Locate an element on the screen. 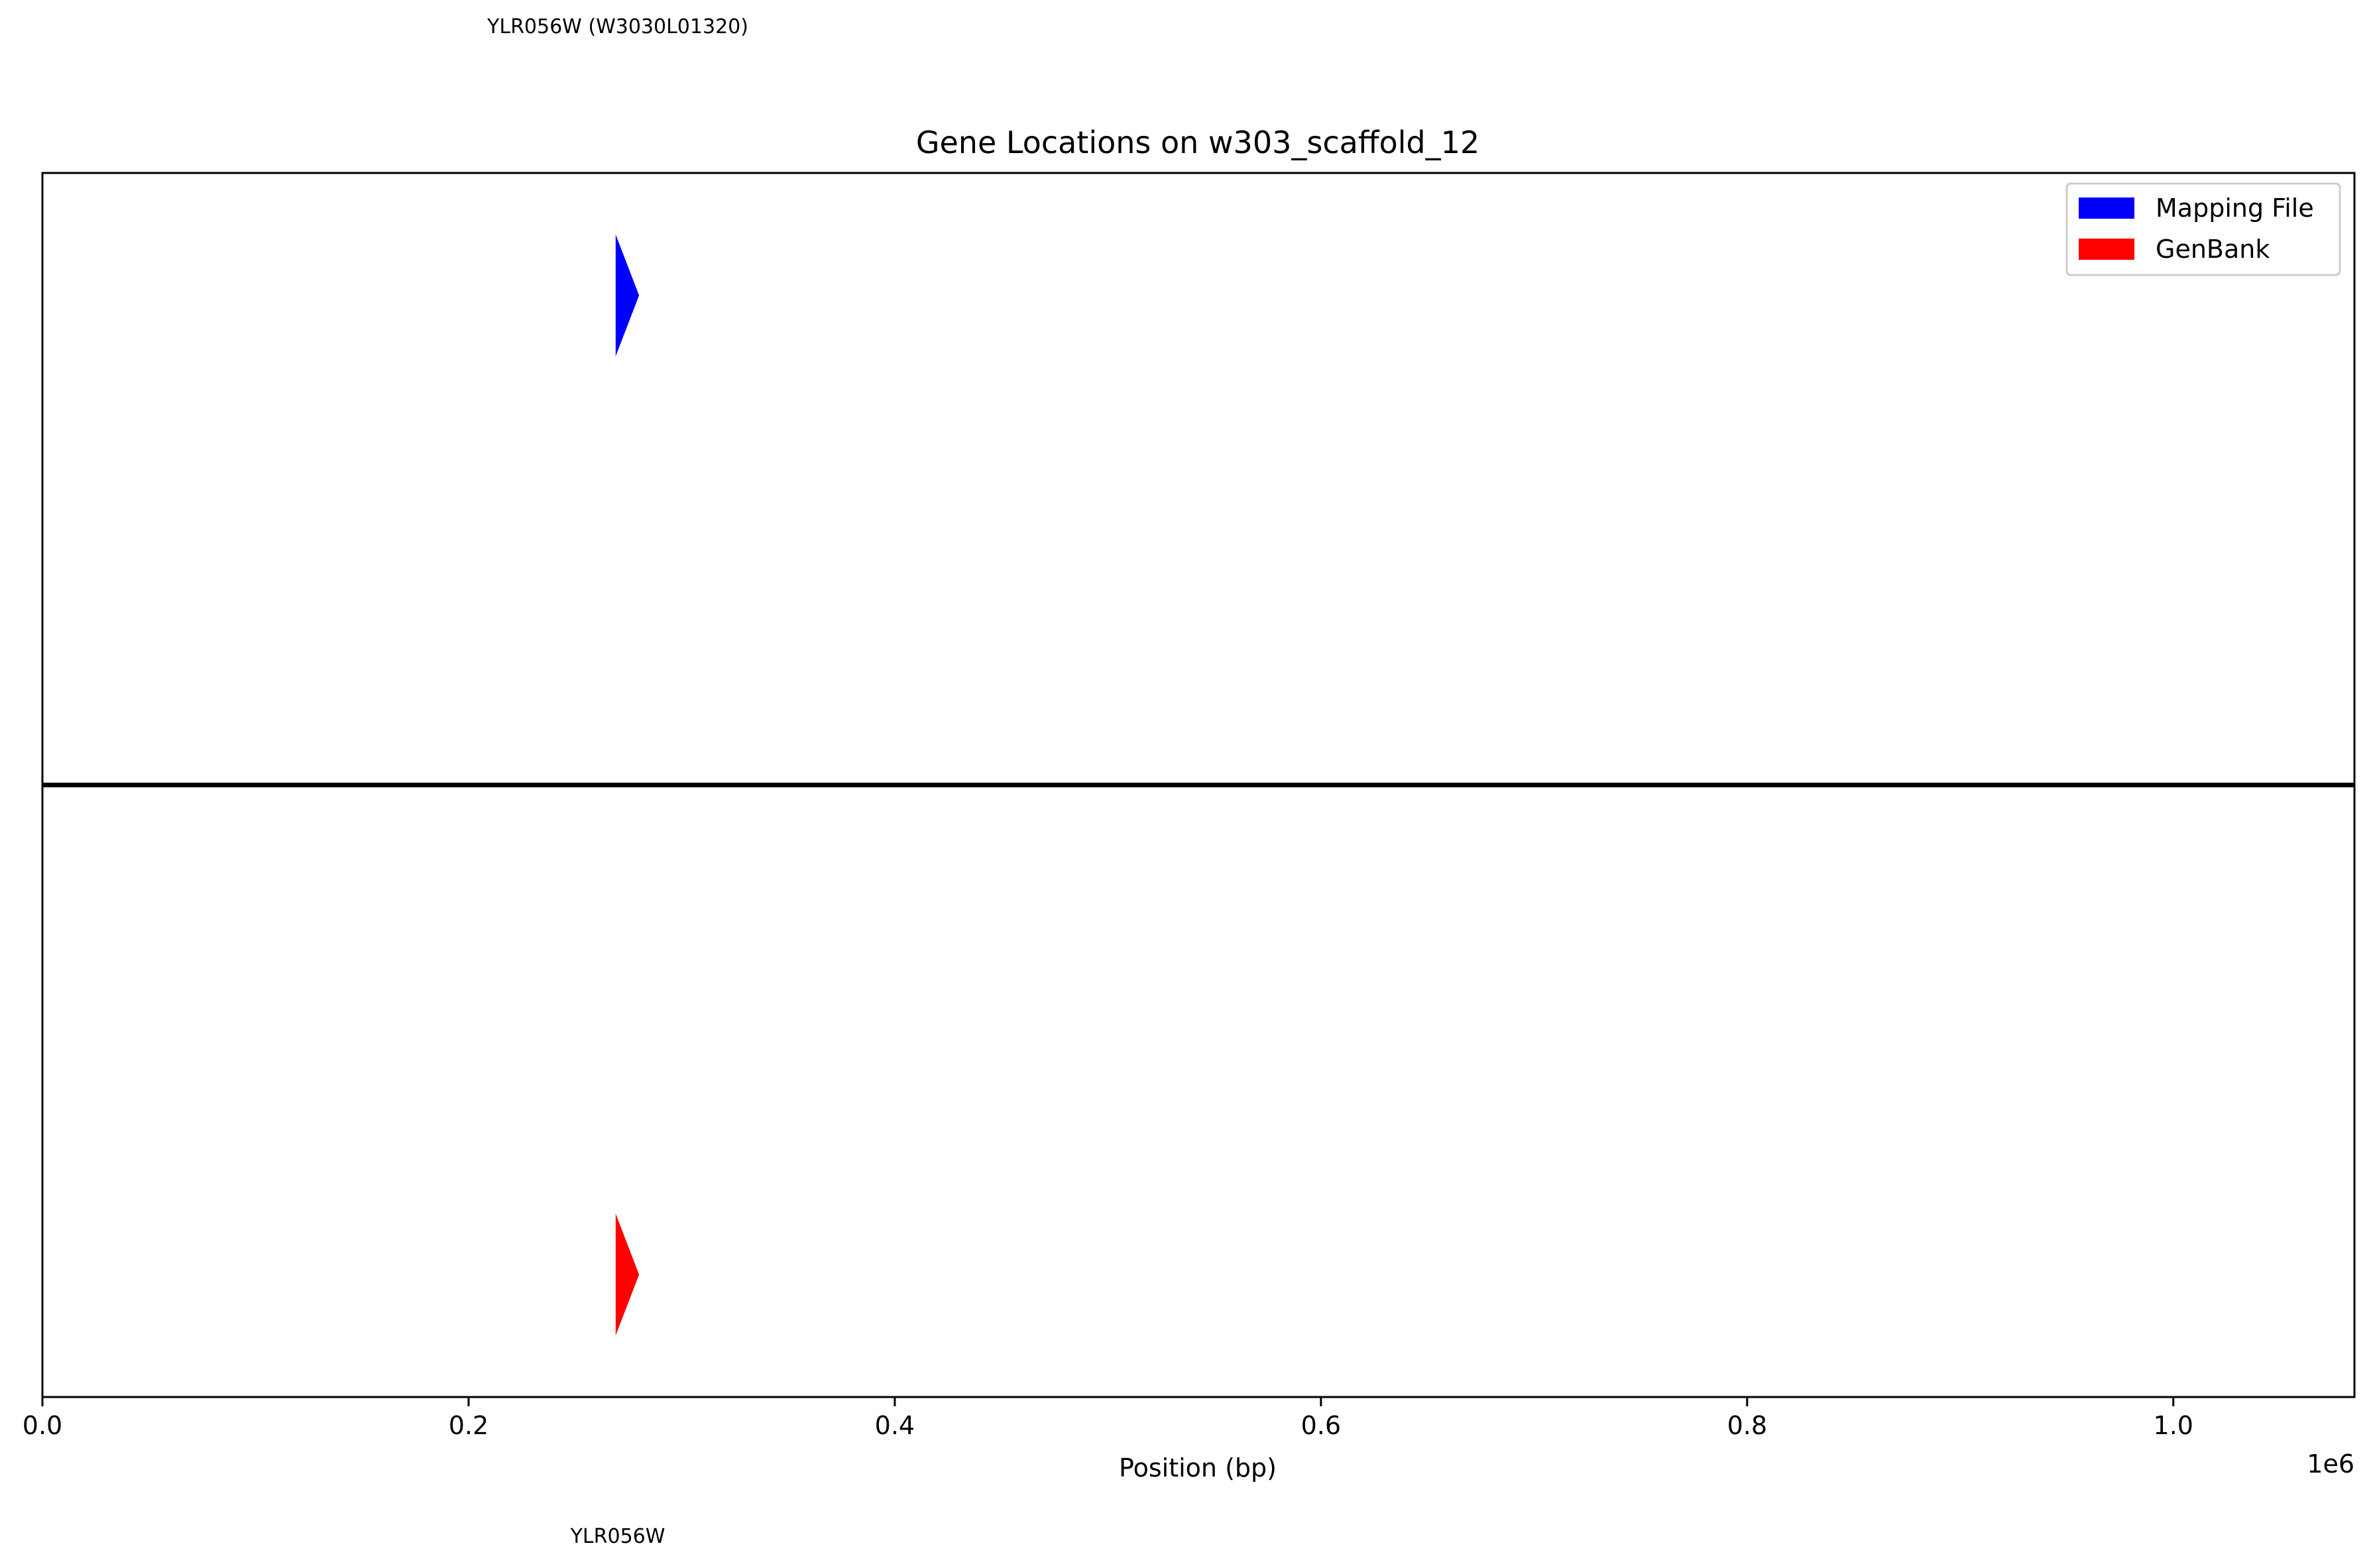 This screenshot has width=2373, height=1568. legend-label-genbank: GenBank is located at coordinates (2213, 249).